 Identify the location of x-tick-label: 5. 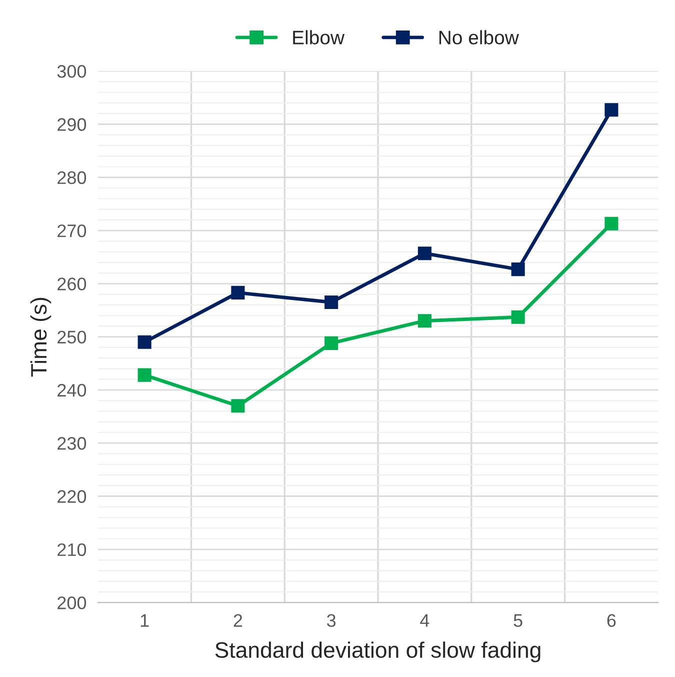
(518, 620).